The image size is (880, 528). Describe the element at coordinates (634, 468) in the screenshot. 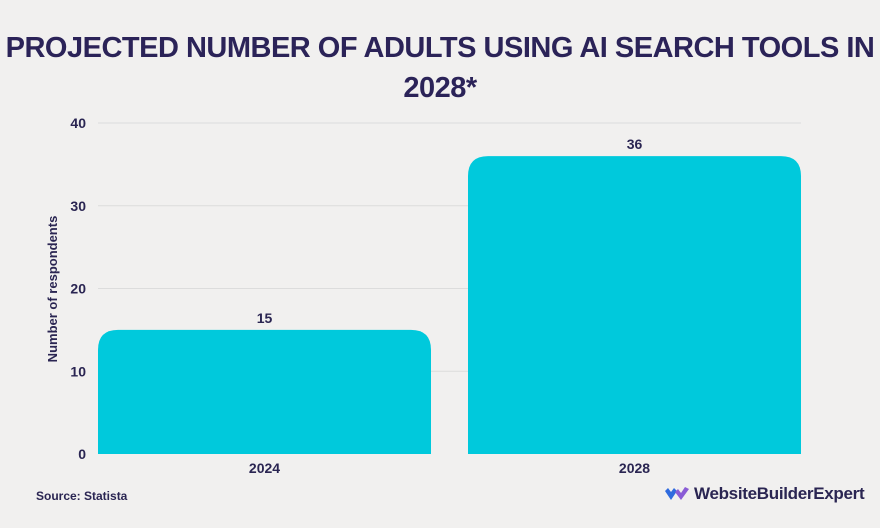

I see `x-tick-label: 2028` at that location.